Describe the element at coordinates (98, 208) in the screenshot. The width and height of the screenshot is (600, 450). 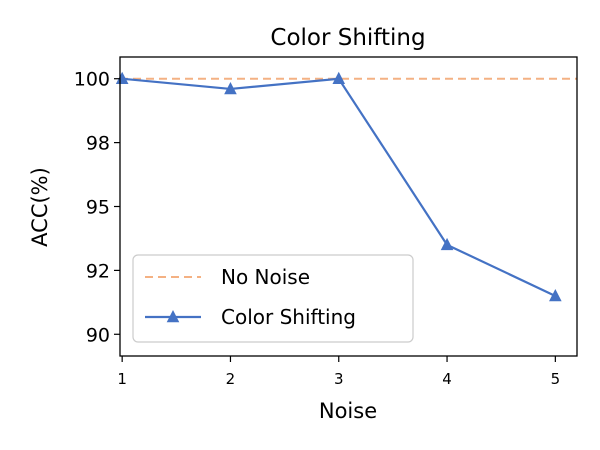
I see `y-tick-label: 95` at that location.